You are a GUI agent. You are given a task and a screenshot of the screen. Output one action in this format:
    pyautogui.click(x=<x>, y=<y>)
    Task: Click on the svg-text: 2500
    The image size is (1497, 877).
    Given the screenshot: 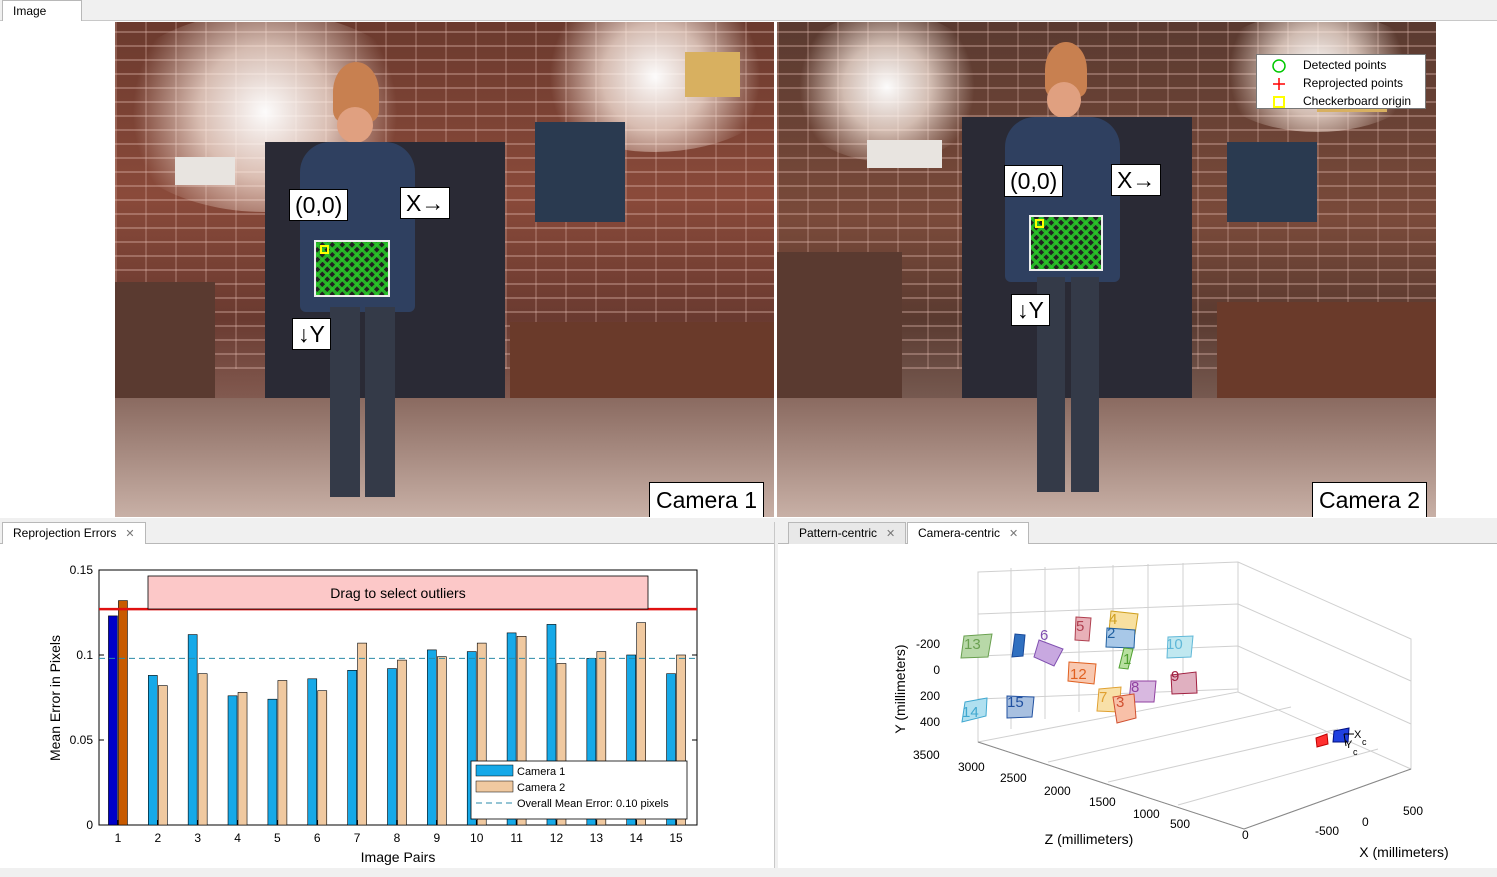 What is the action you would take?
    pyautogui.click(x=1013, y=778)
    